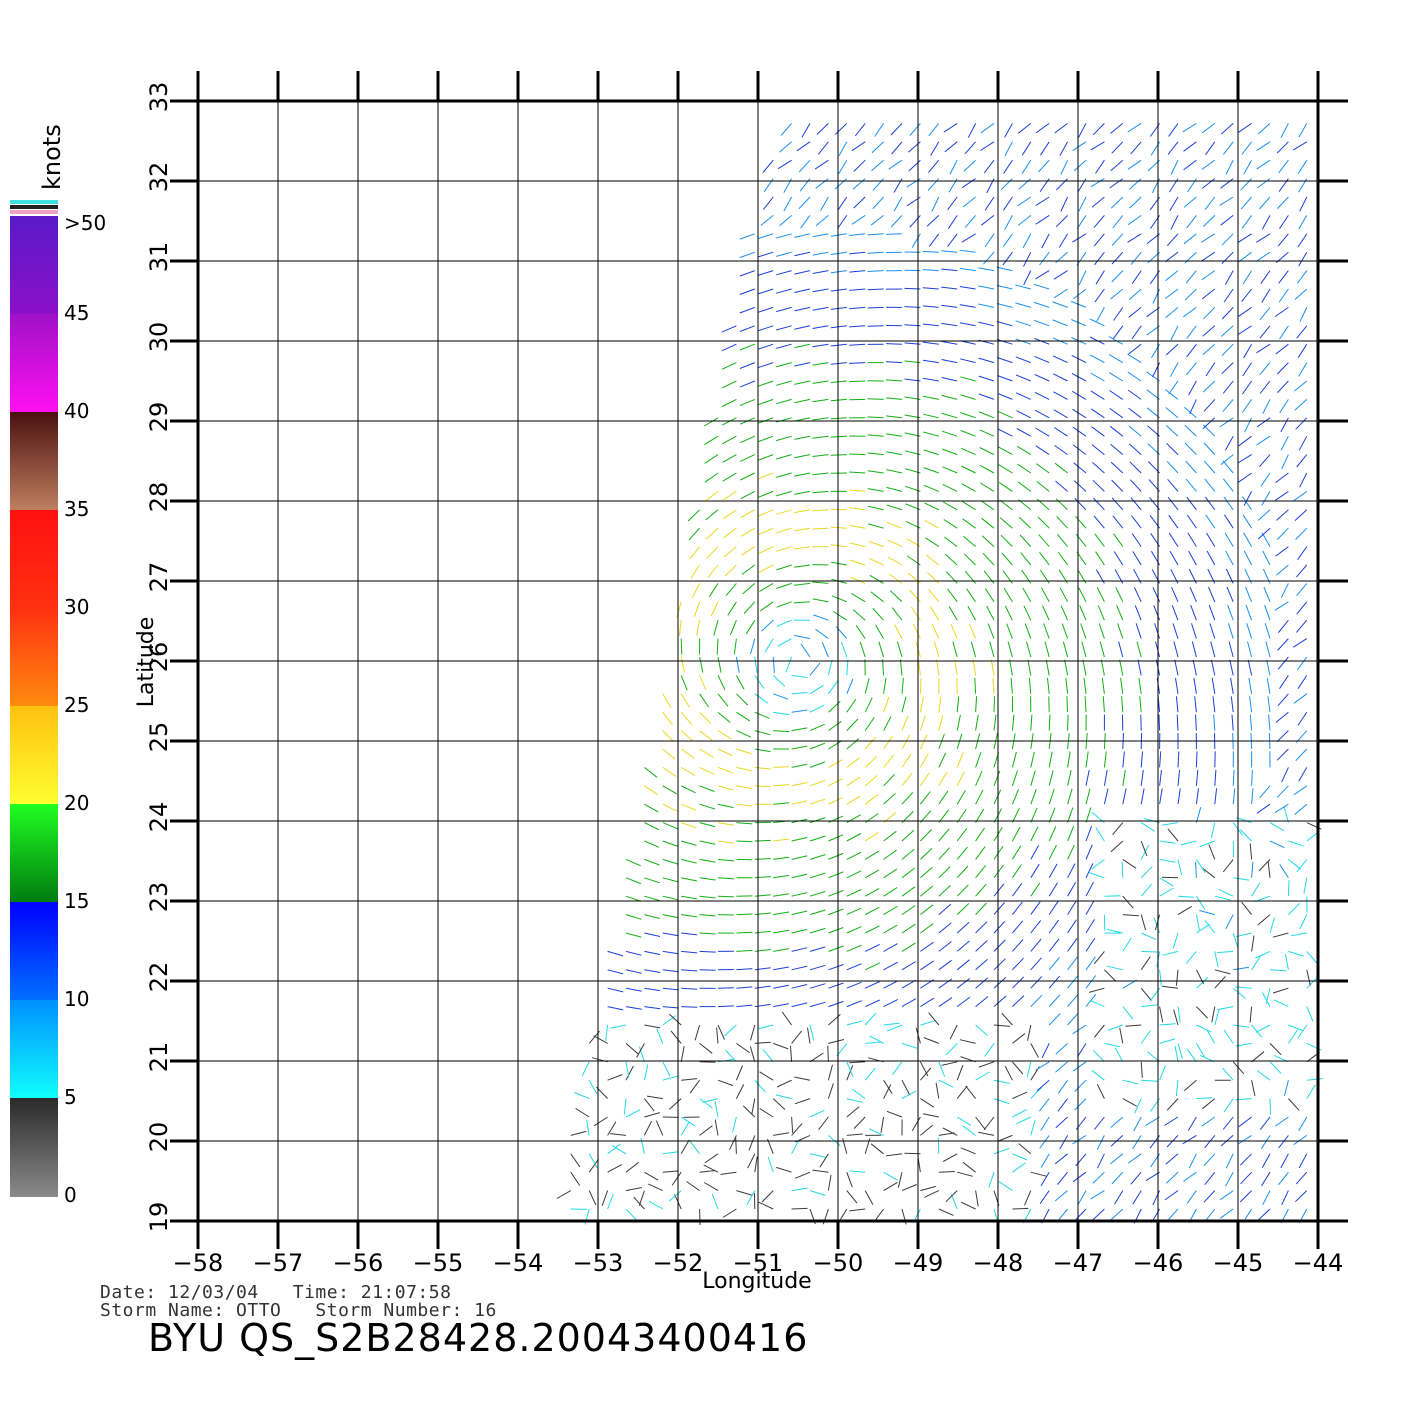  What do you see at coordinates (34, 265) in the screenshot?
I see `colorbar-segment` at bounding box center [34, 265].